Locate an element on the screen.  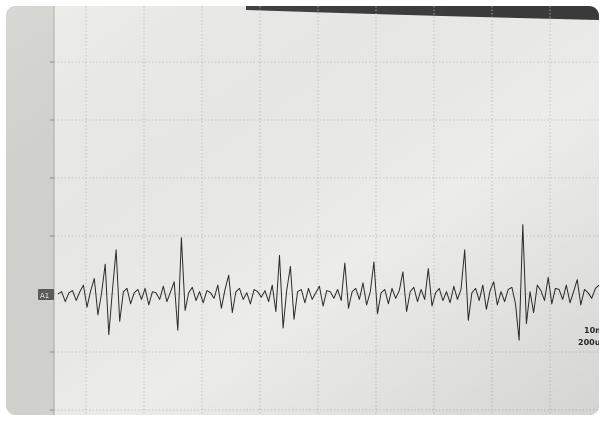
channel-strip is located at coordinates (30, 210).